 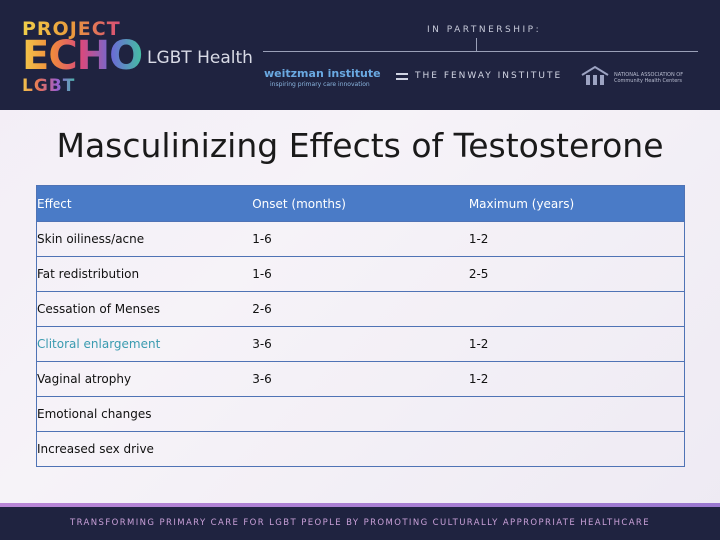 I want to click on table-row: Increased sex drive, so click(x=360, y=449).